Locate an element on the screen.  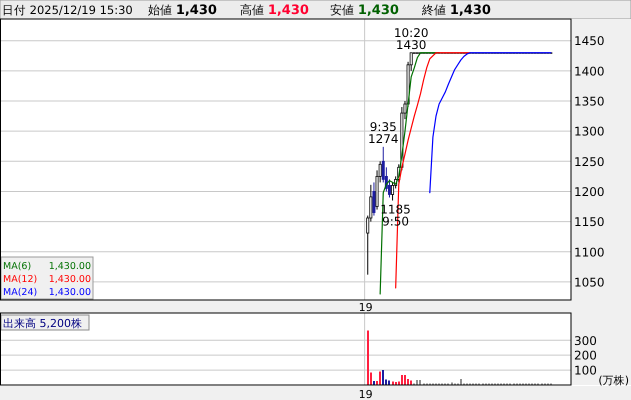
y-tick-label: 200 is located at coordinates (585, 355).